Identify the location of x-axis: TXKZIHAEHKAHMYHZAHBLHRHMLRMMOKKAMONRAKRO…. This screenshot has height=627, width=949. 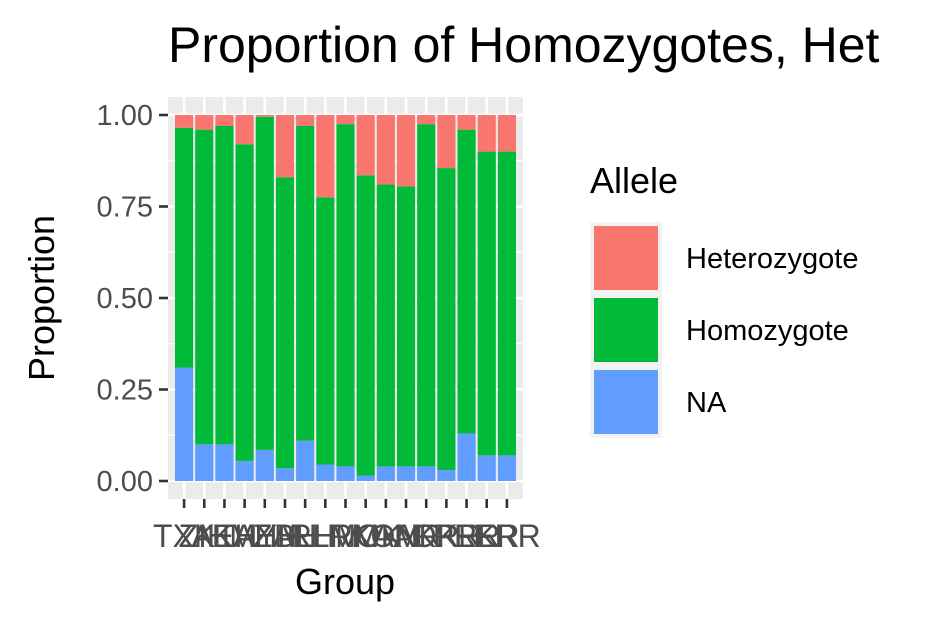
(347, 526).